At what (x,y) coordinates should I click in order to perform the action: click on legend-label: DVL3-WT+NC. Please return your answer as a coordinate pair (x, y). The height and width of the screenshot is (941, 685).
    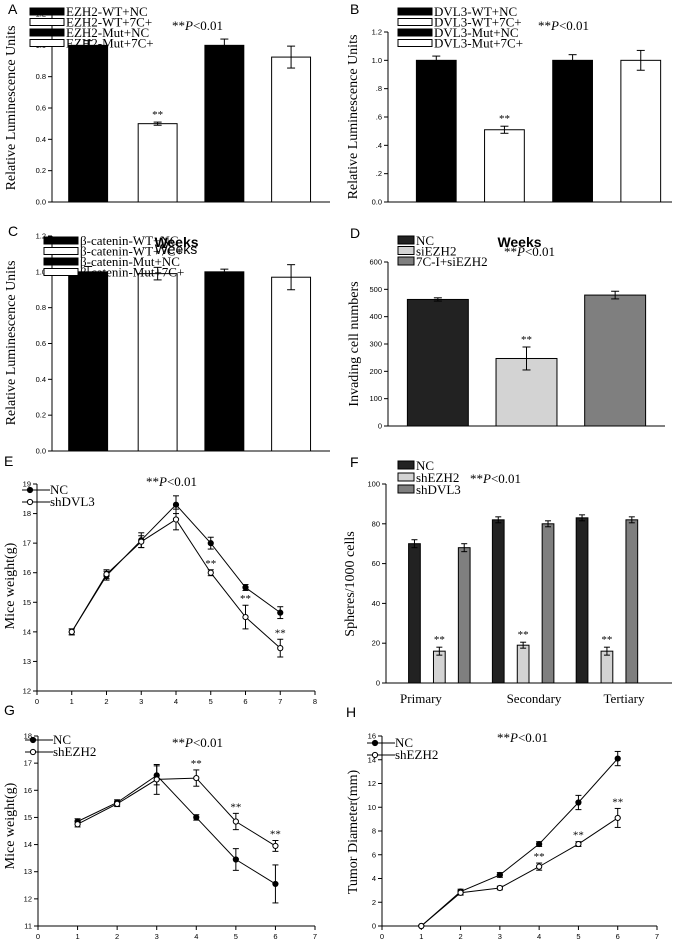
    Looking at the image, I should click on (475, 11).